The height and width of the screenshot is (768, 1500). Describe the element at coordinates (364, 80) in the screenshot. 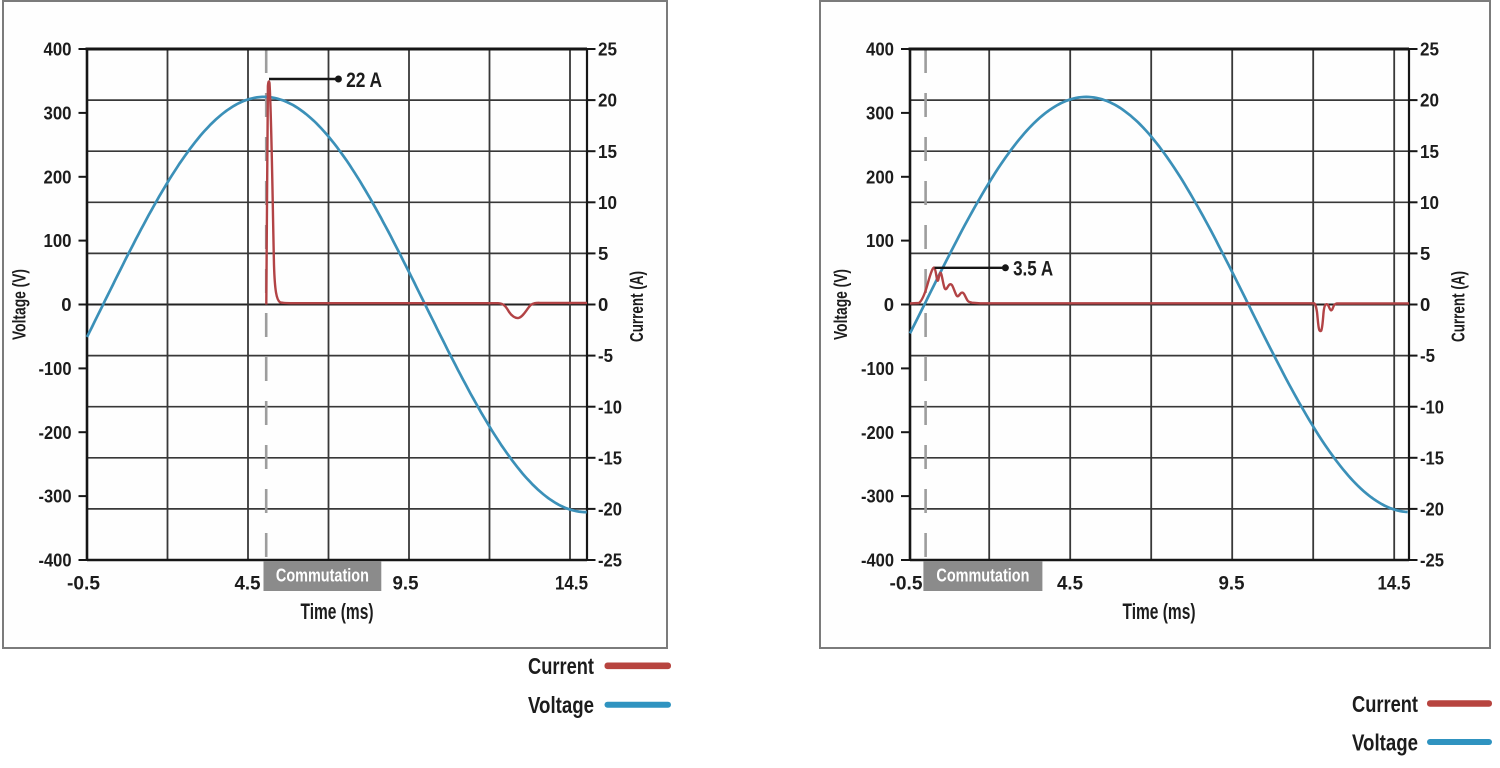

I see `svg-text: 22 A` at that location.